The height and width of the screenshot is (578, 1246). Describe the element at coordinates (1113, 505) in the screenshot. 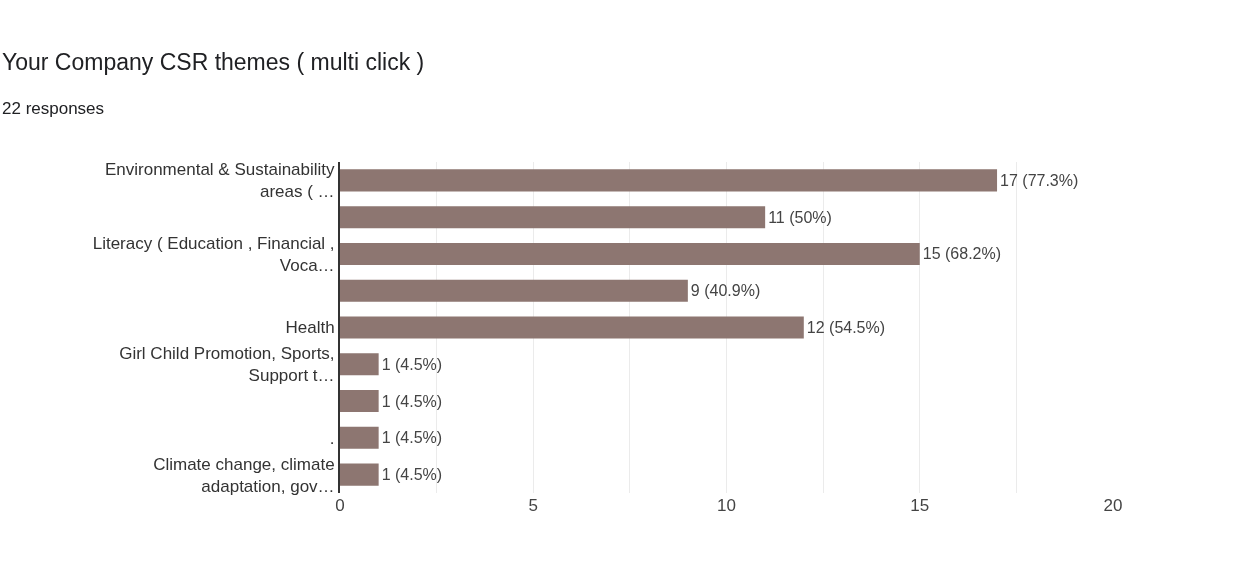

I see `x-tick-label: 20` at that location.